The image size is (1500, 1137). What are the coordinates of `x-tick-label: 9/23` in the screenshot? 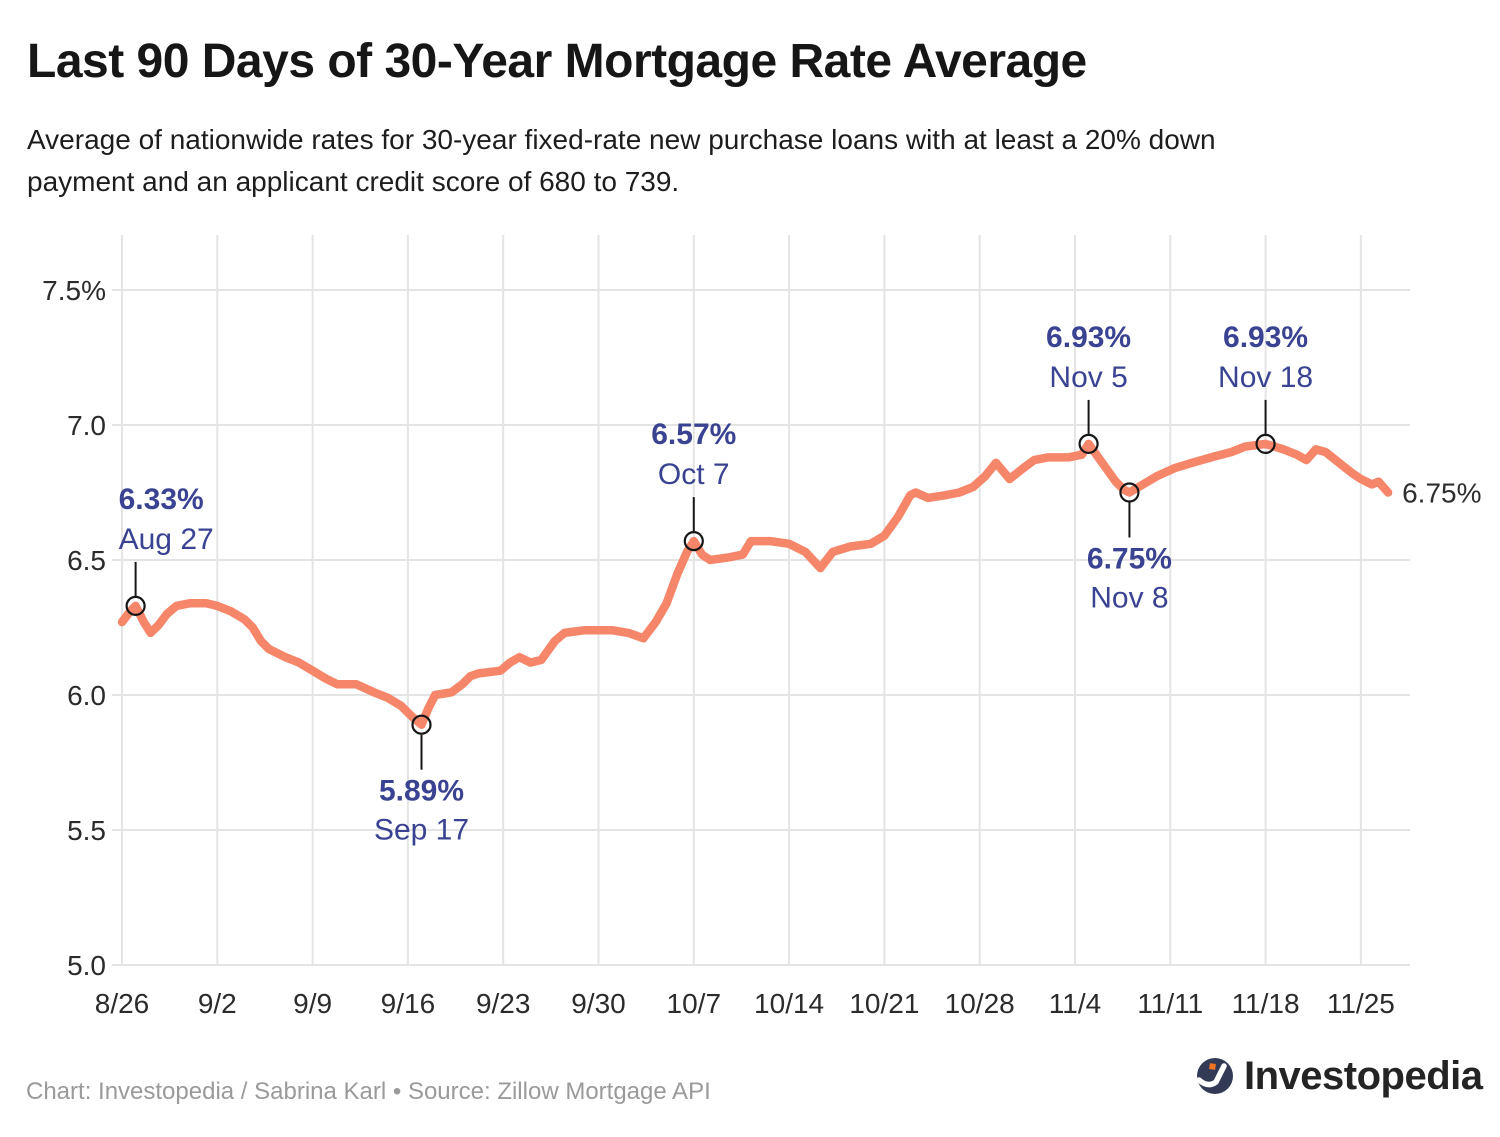 It's located at (503, 1003).